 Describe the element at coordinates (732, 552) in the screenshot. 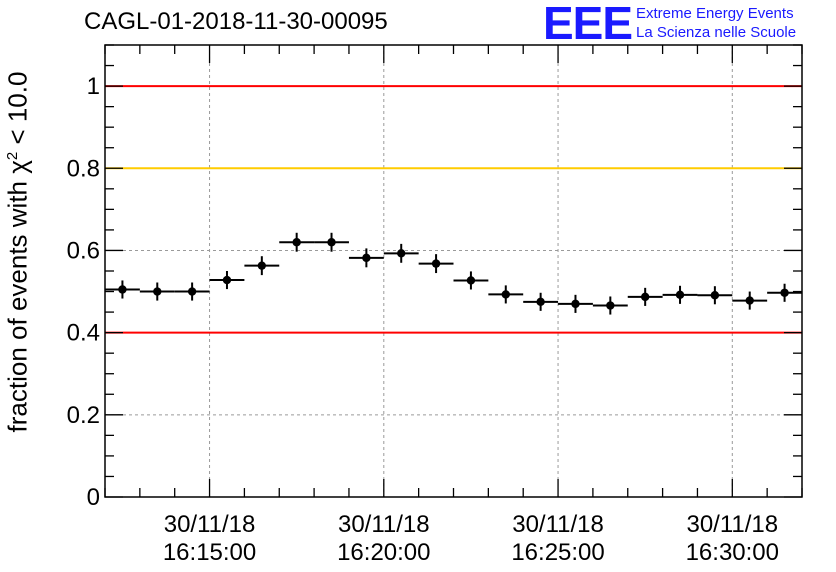

I see `x-tick-label-time: 16:30:00` at that location.